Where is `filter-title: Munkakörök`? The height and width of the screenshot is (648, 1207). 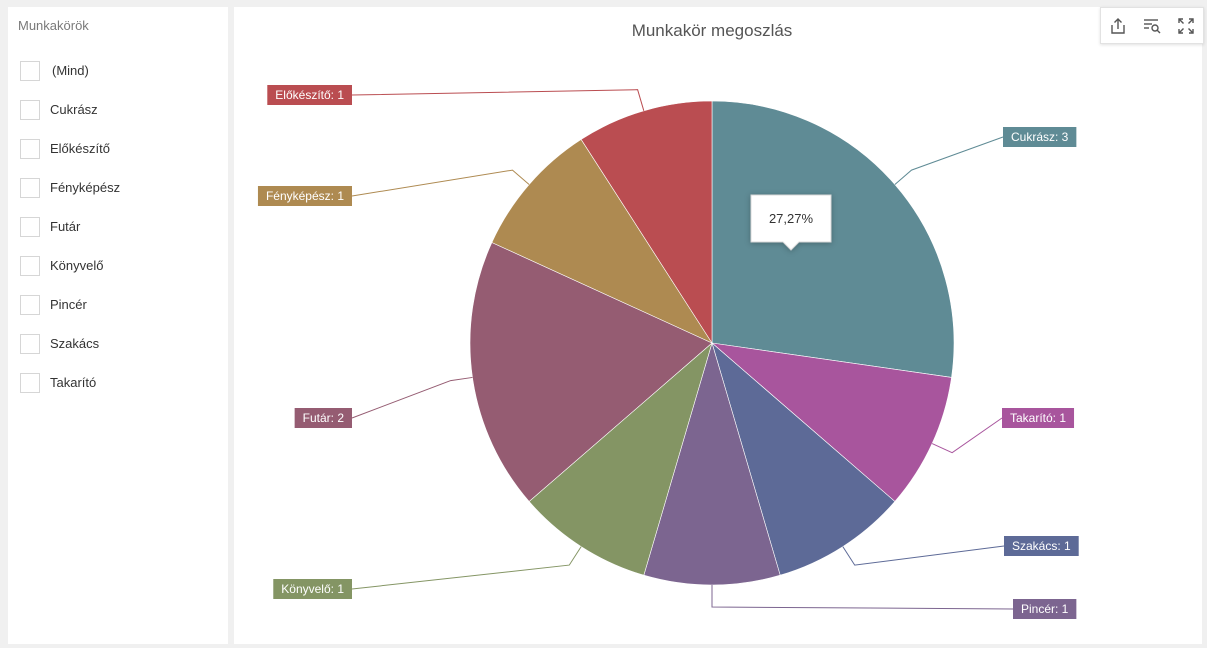 filter-title: Munkakörök is located at coordinates (53, 25).